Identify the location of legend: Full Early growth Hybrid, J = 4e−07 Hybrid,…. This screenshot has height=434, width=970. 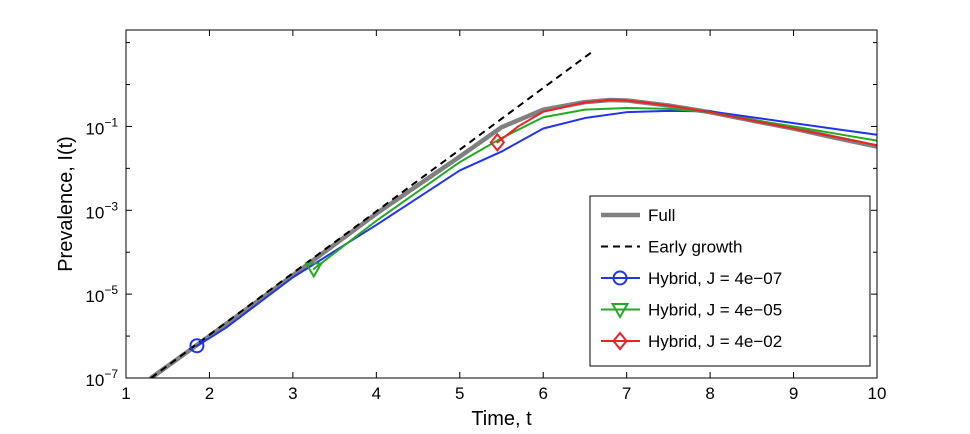
(730, 281).